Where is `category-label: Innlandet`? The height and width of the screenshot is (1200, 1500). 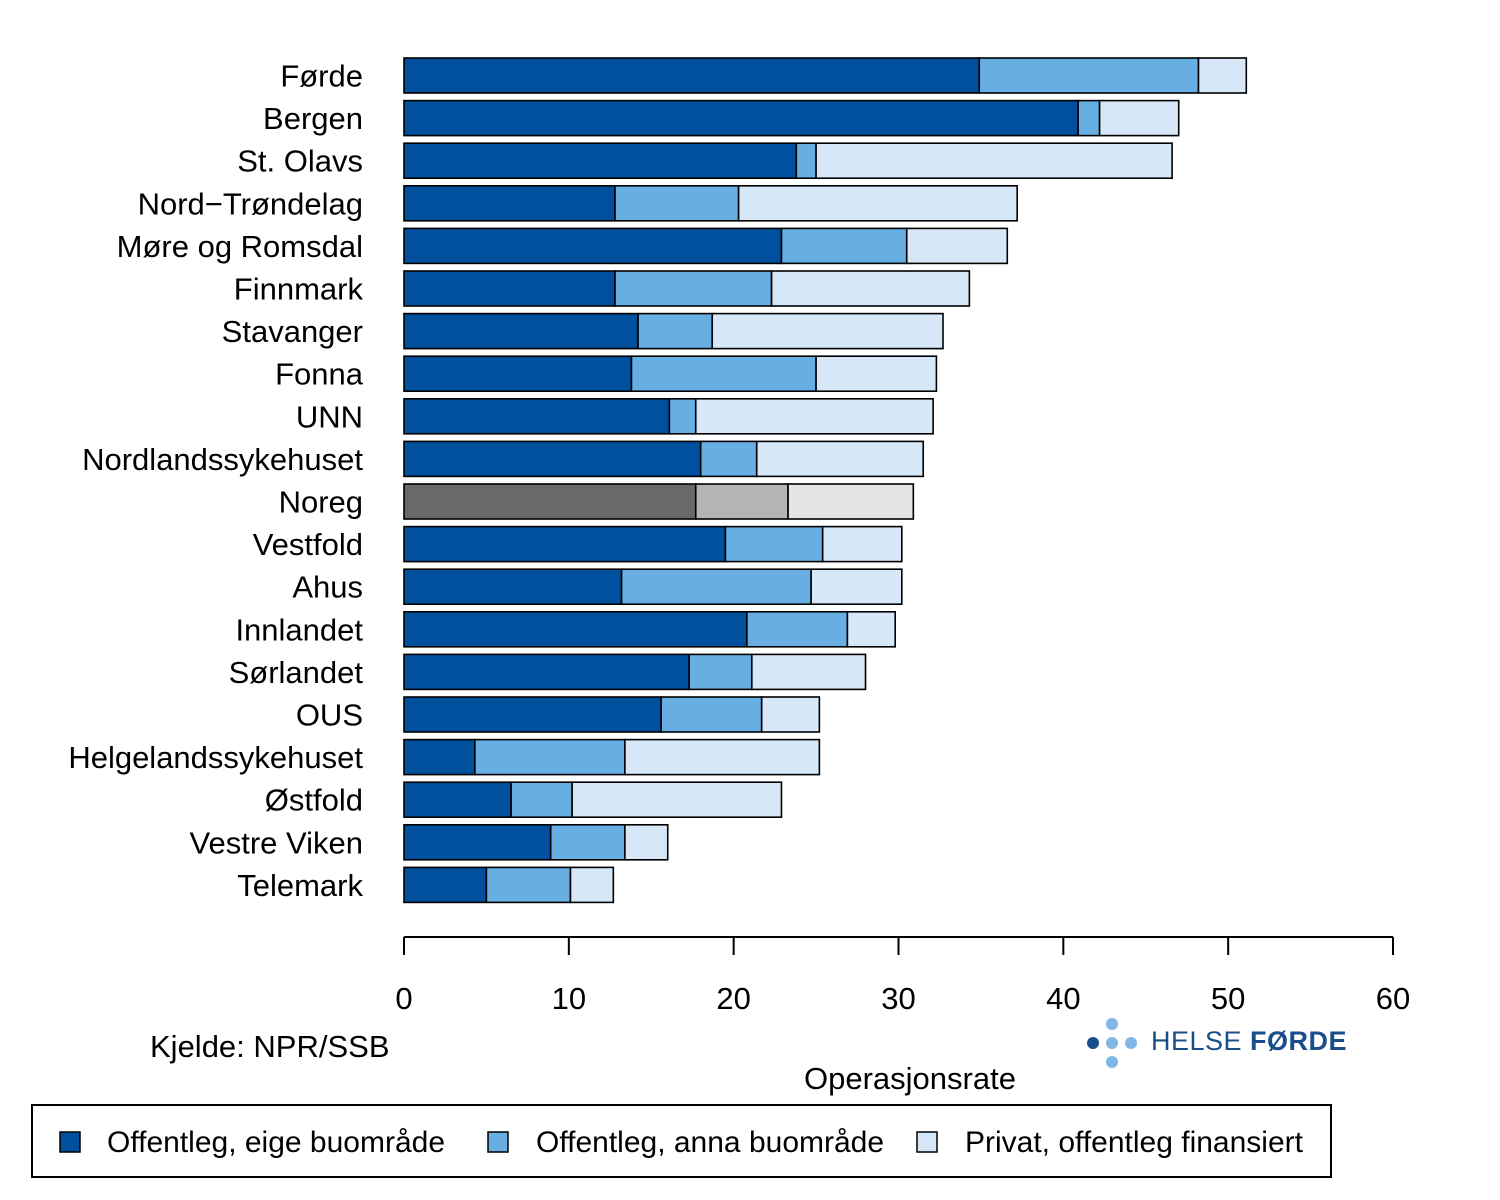 category-label: Innlandet is located at coordinates (299, 629).